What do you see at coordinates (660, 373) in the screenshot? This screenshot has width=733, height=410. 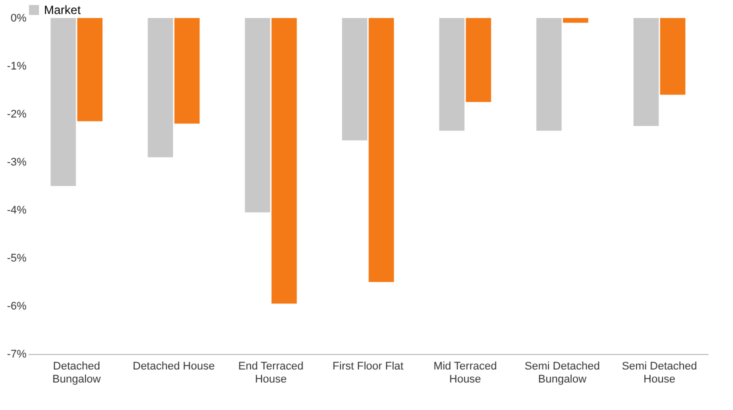 I see `x-tick-label: Semi Detached House` at bounding box center [660, 373].